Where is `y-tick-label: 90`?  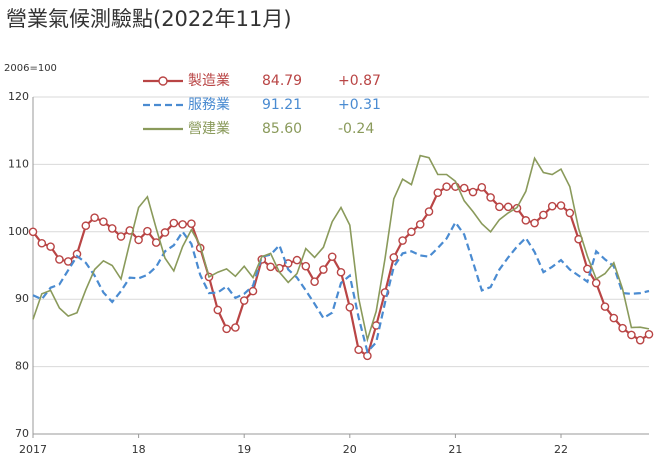 y-tick-label: 90 is located at coordinates (22, 298).